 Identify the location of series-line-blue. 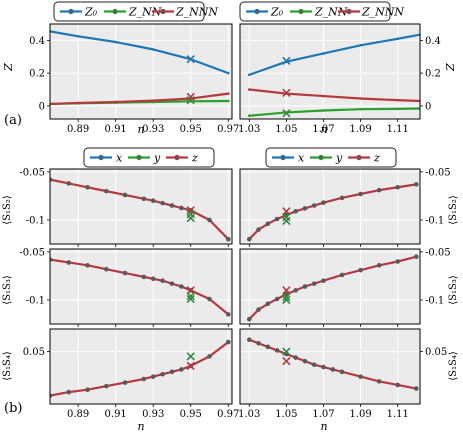
(334, 54).